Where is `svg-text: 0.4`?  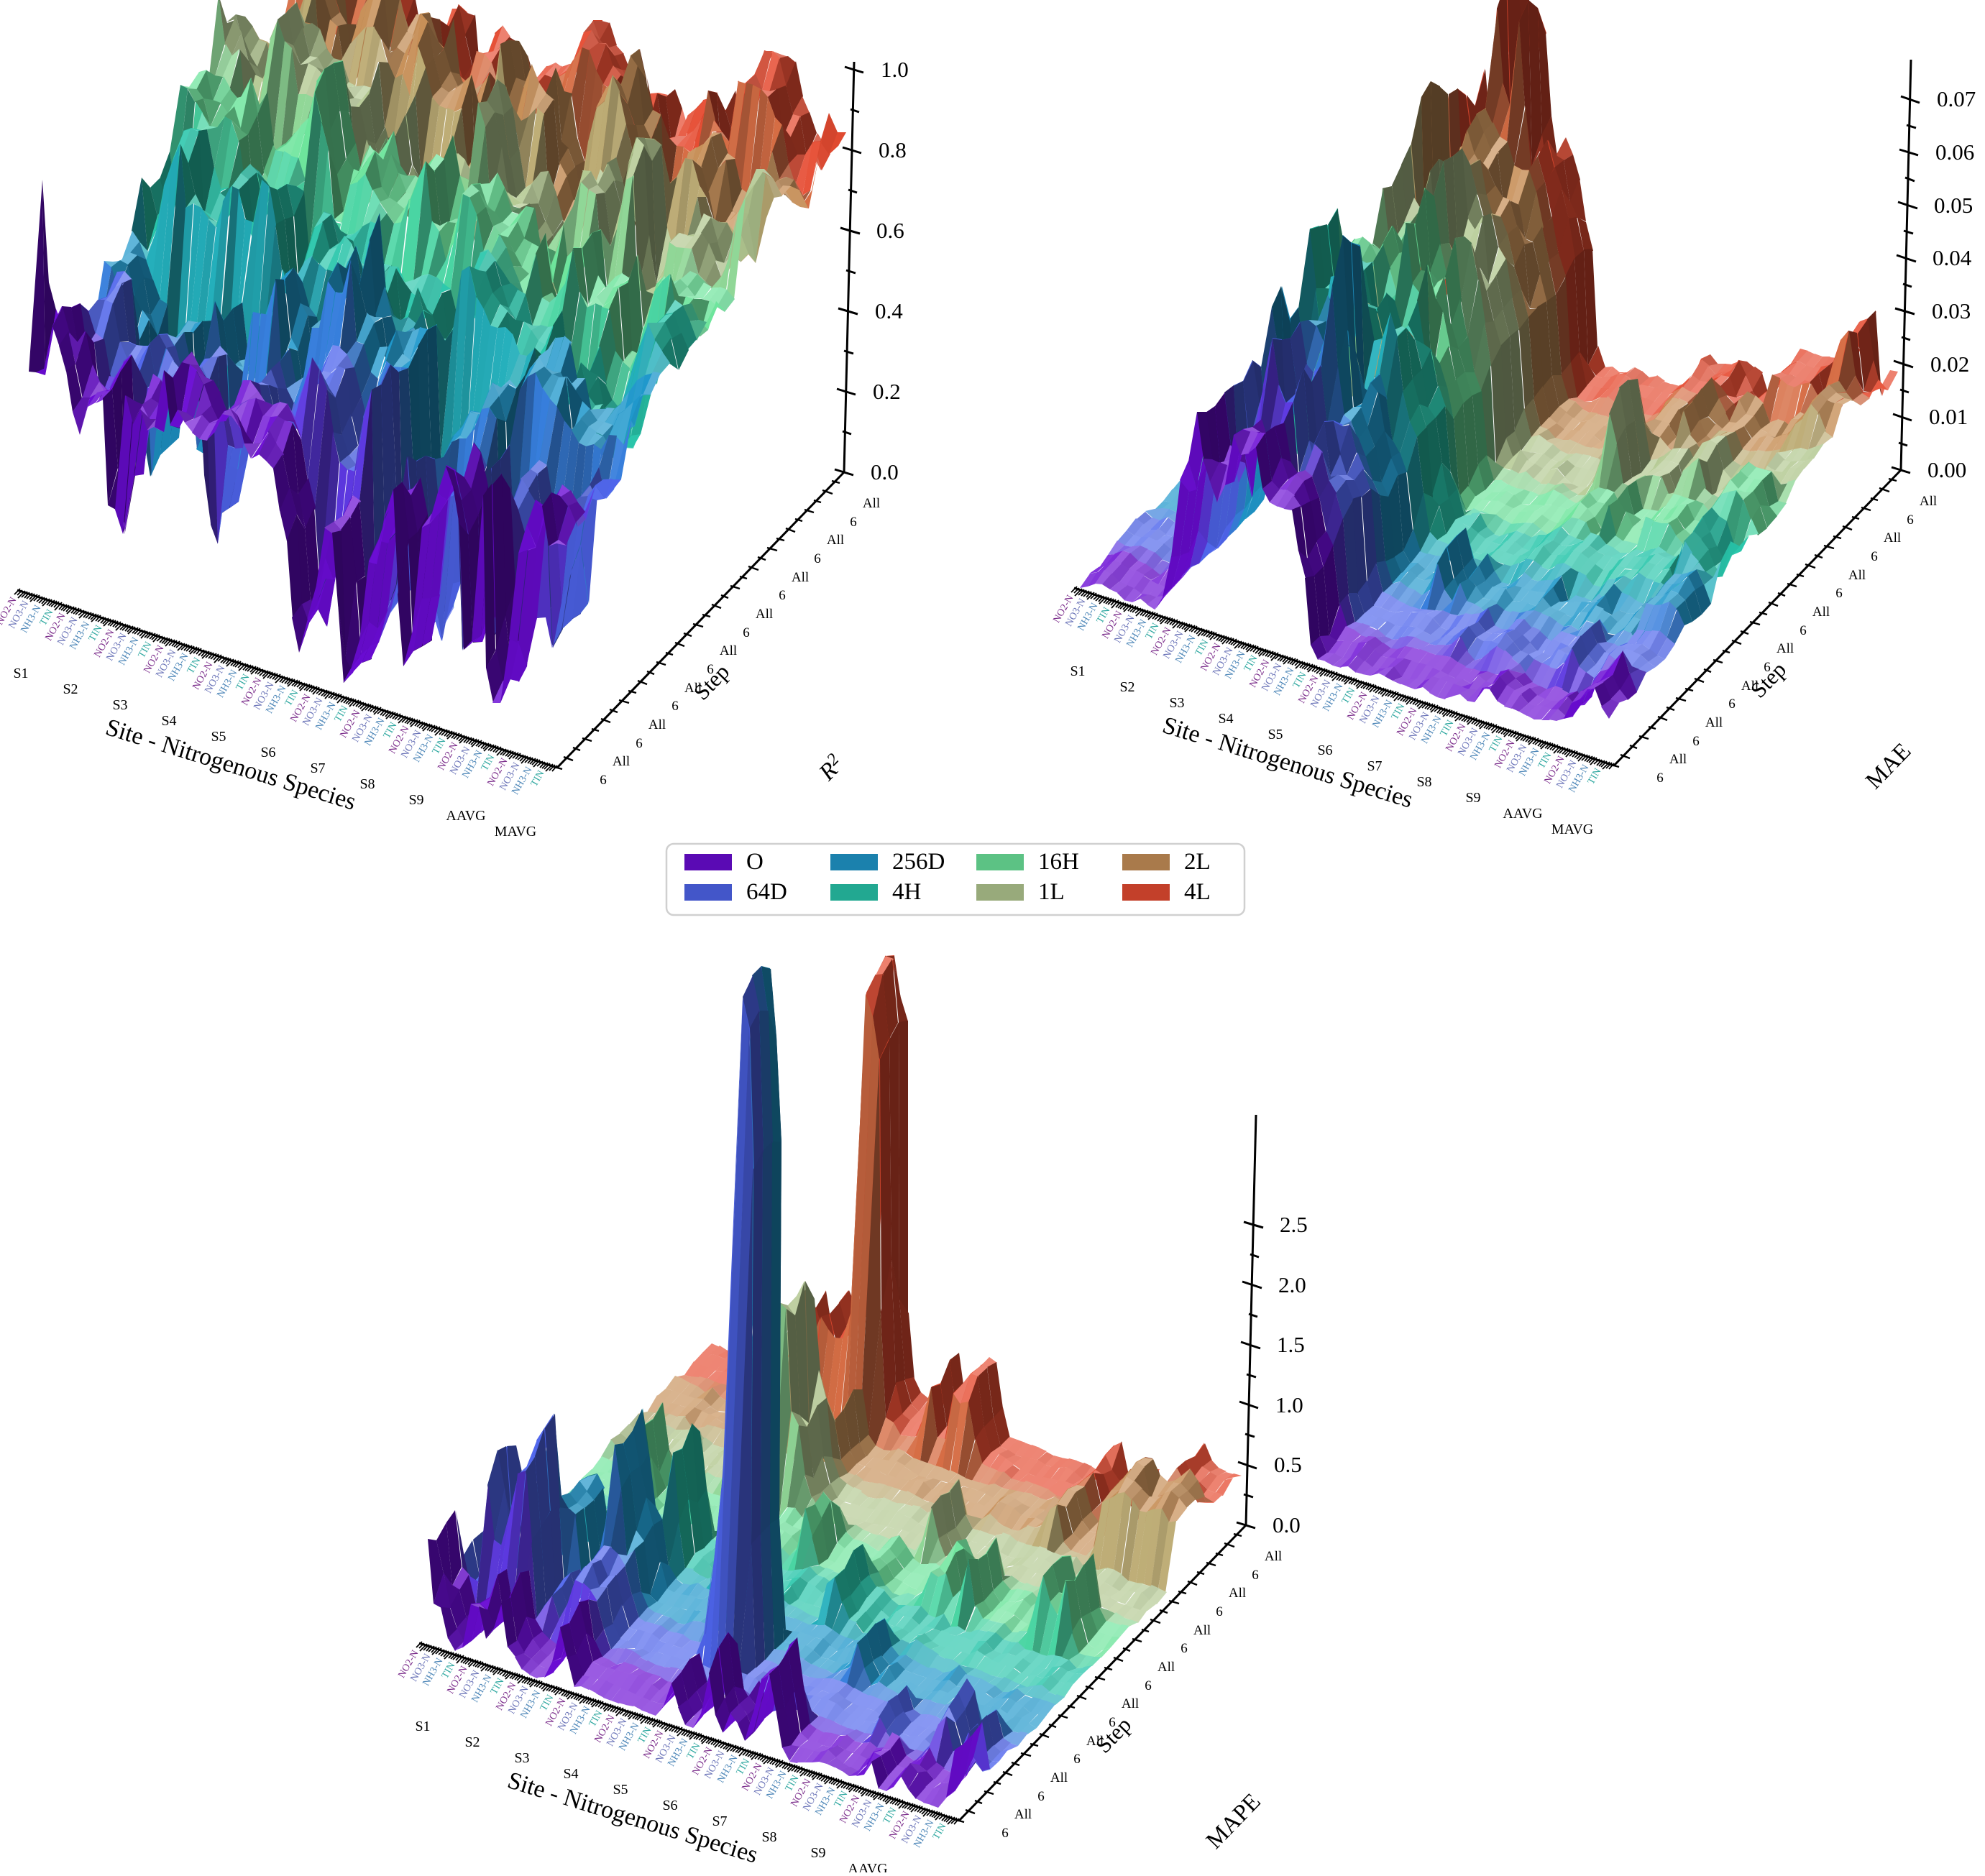
svg-text: 0.4 is located at coordinates (889, 310).